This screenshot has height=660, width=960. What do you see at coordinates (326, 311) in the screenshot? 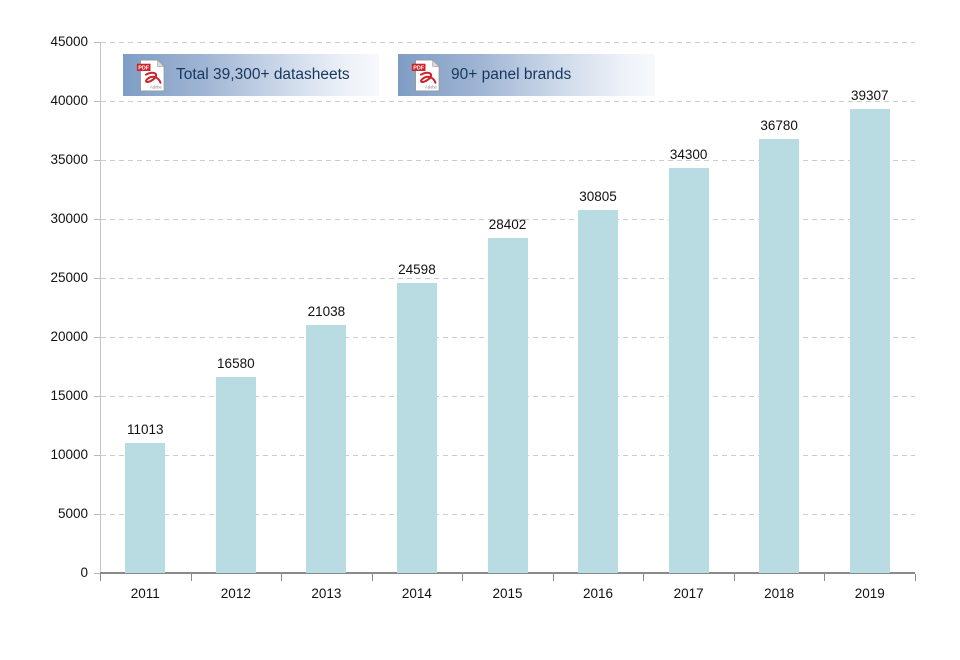
I see `bar-value-label-2013: 21038` at bounding box center [326, 311].